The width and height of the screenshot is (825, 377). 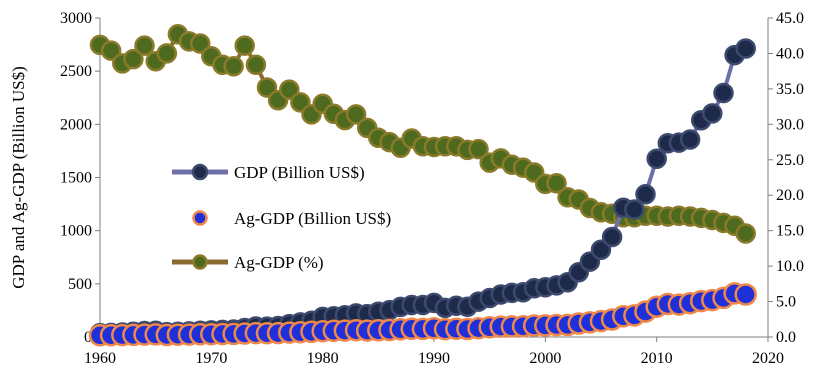 I want to click on right-y-tick-label: 25.0, so click(x=790, y=160).